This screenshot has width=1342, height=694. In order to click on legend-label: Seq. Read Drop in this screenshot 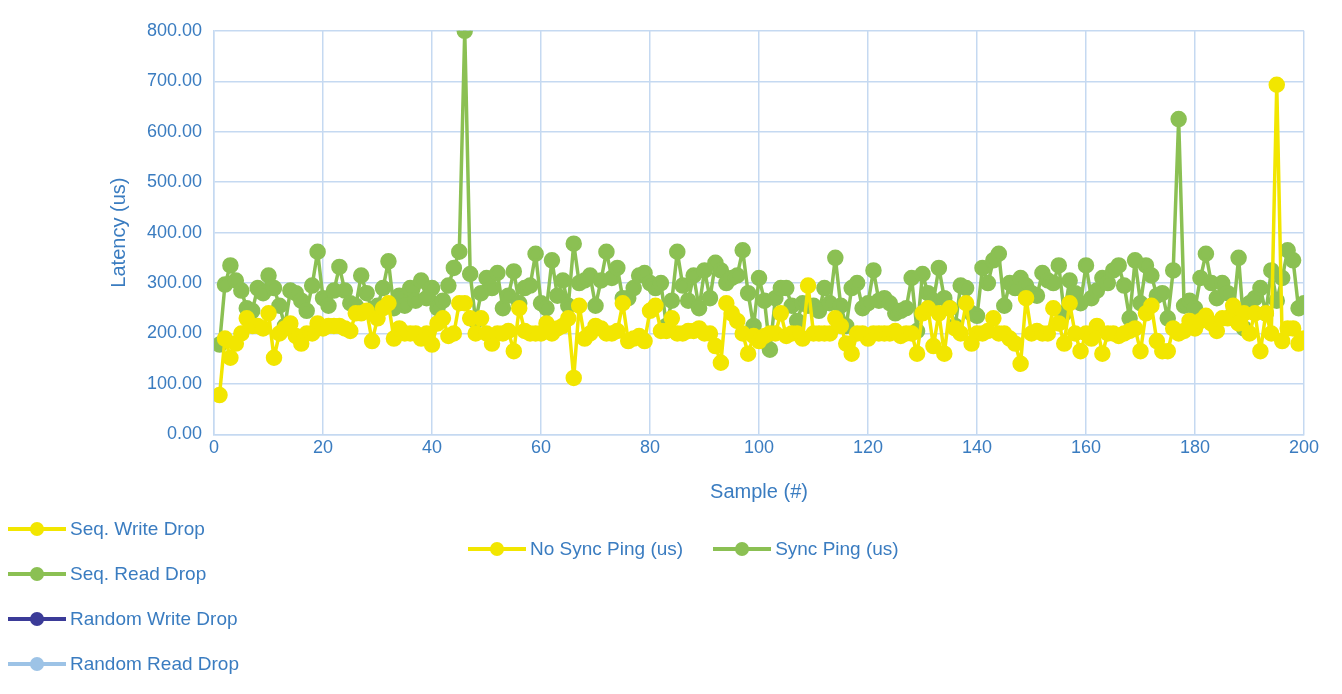, I will do `click(138, 573)`.